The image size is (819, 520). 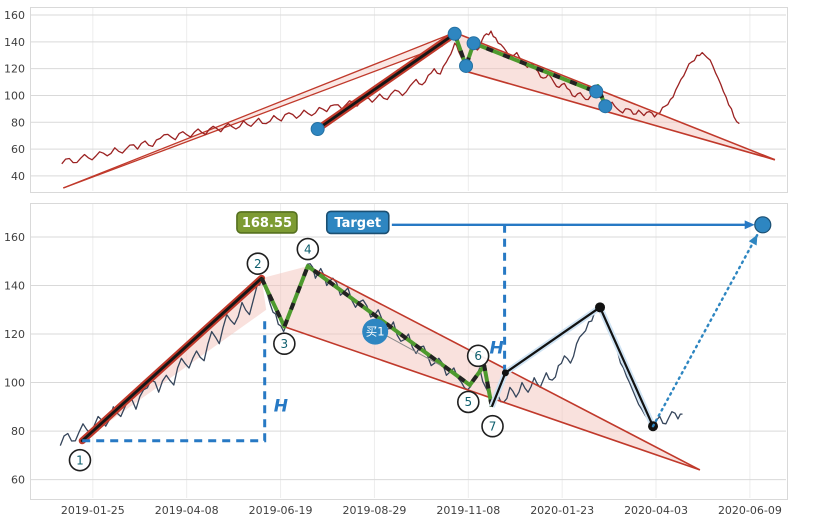 I want to click on wave-point-number: 2, so click(x=258, y=264).